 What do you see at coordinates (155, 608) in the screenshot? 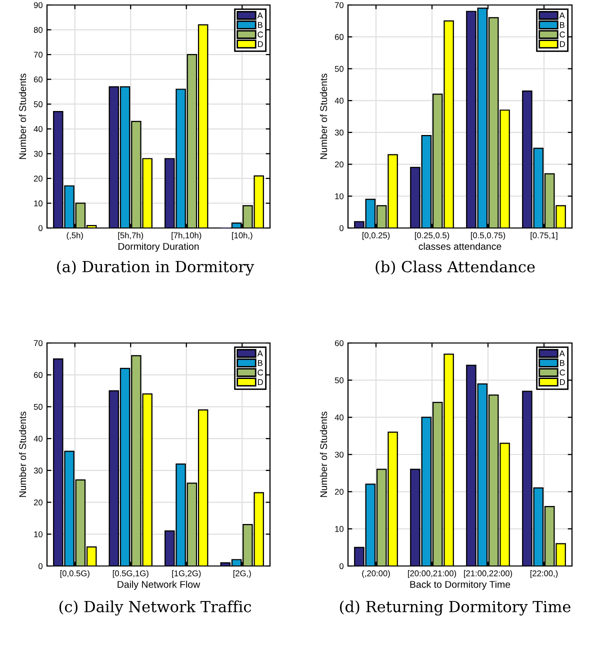
I see `text: (c) Daily Network Traffic` at bounding box center [155, 608].